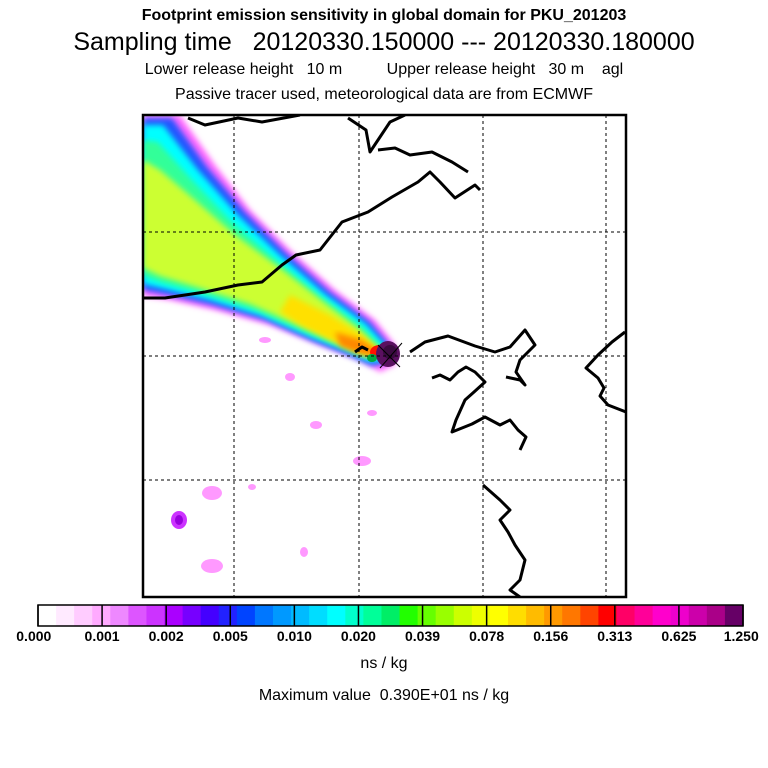 The width and height of the screenshot is (768, 768). Describe the element at coordinates (230, 636) in the screenshot. I see `colorbar-tick-label: 0.005` at that location.